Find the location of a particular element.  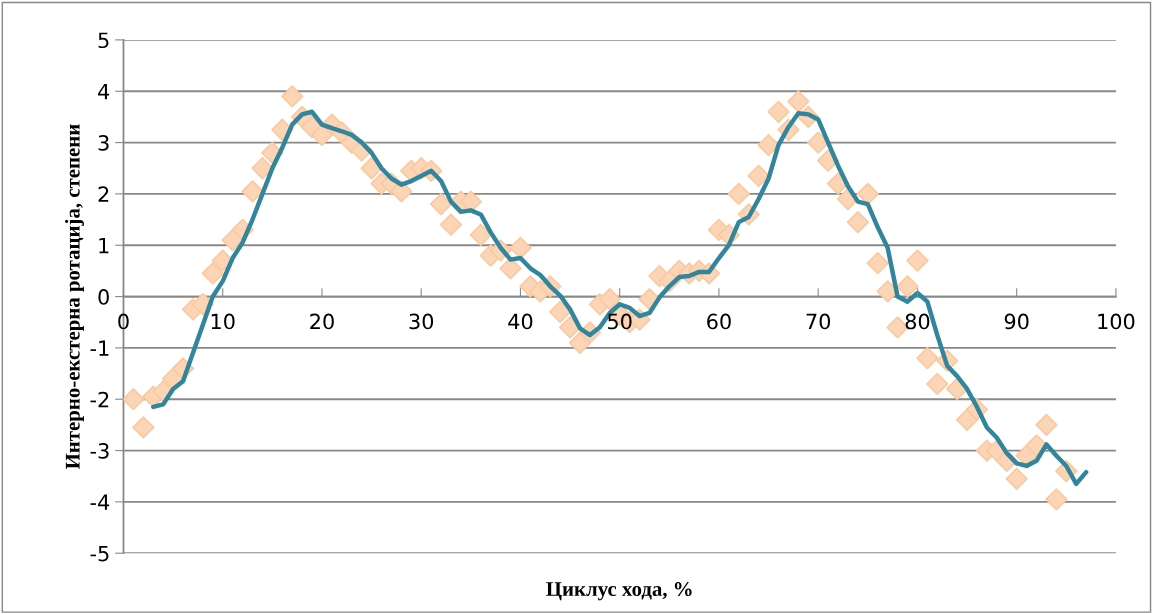

y-tick-label: 1 is located at coordinates (104, 245).